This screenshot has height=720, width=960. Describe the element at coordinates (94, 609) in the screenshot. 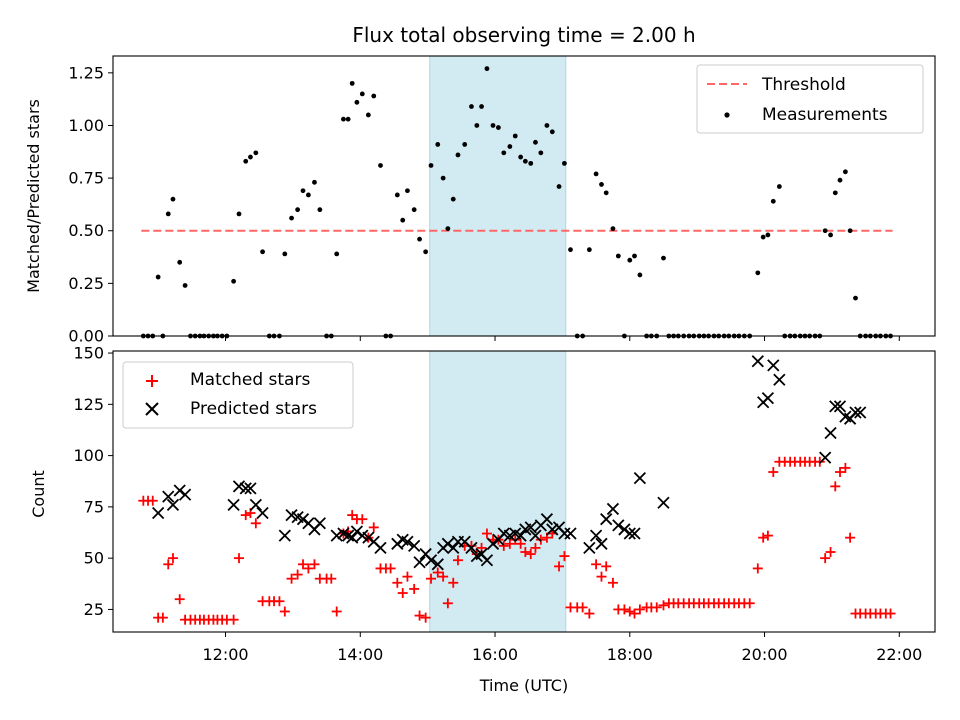

I see `y-tick-label: 25` at that location.